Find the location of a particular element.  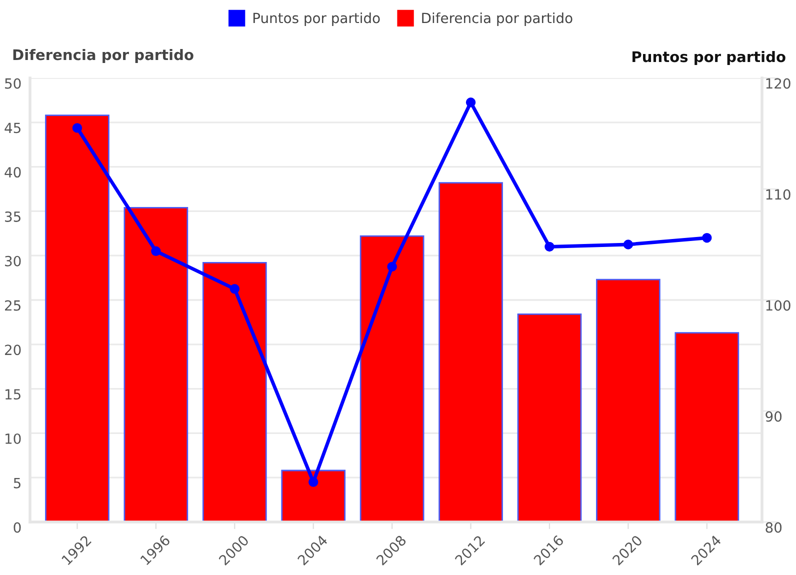

y-tick-label: 25 is located at coordinates (12, 305).